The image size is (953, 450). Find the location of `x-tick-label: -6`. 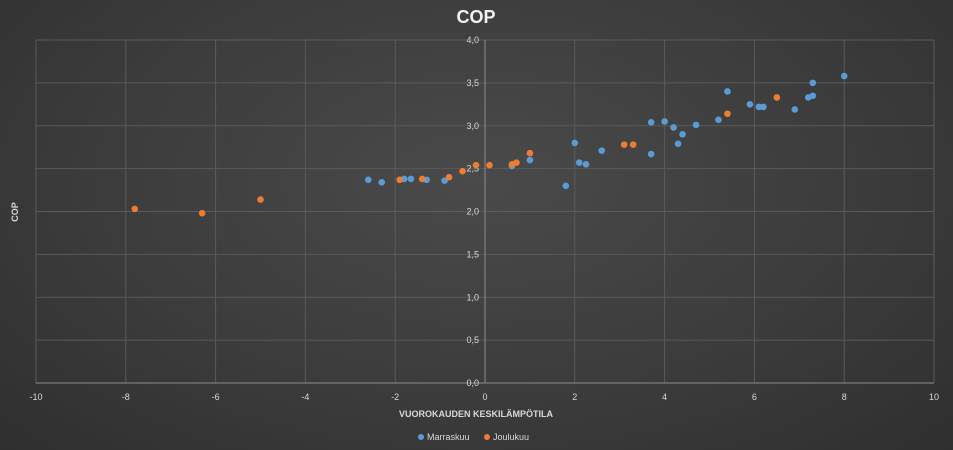

x-tick-label: -6 is located at coordinates (216, 397).